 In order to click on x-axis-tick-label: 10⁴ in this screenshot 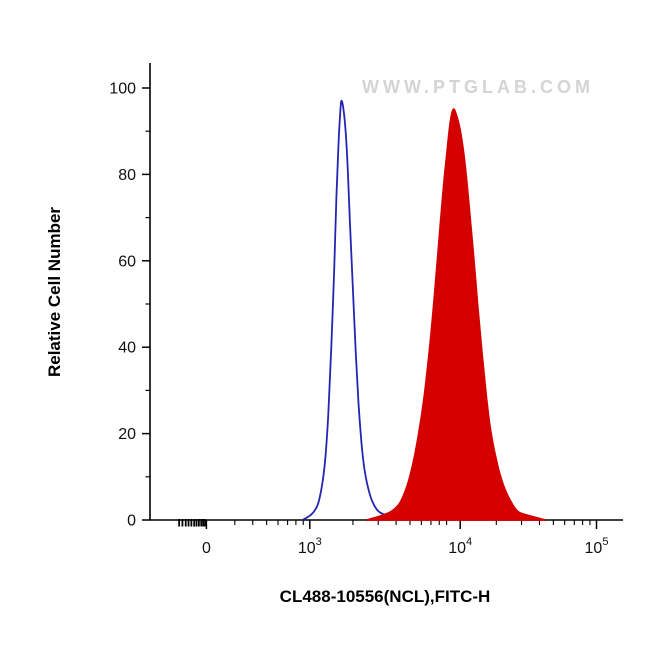, I will do `click(460, 546)`.